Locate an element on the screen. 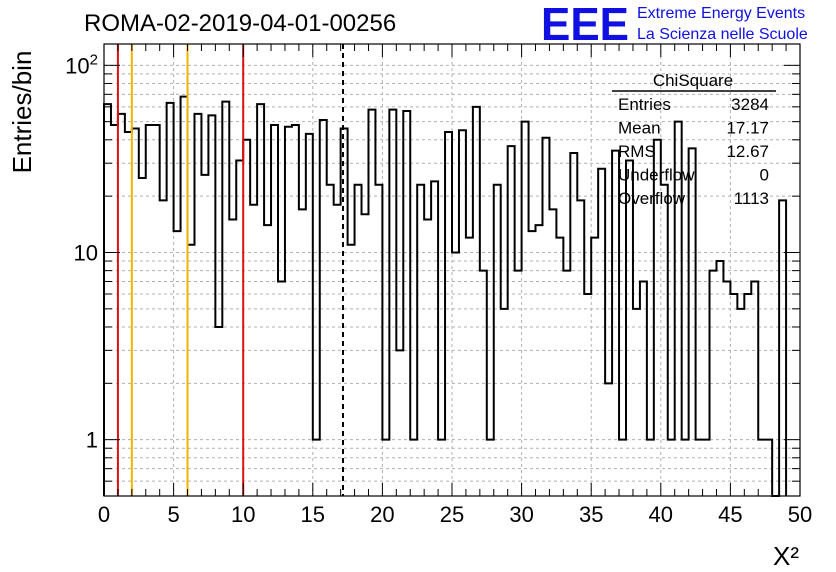 This screenshot has height=572, width=836. stats-value: 12.67 is located at coordinates (747, 151).